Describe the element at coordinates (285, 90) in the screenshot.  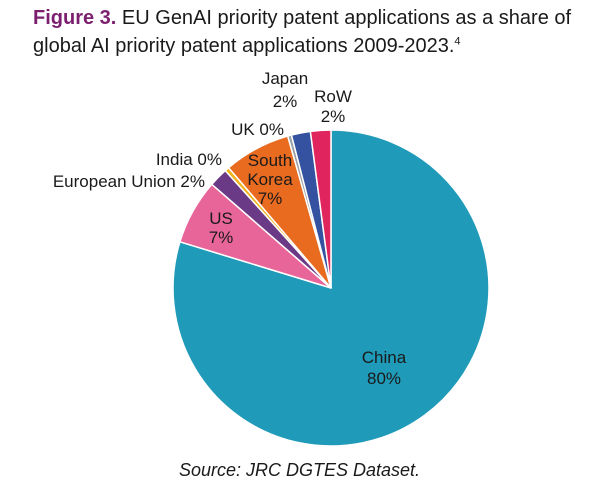
I see `slice-label-japan: Japan 2%` at that location.